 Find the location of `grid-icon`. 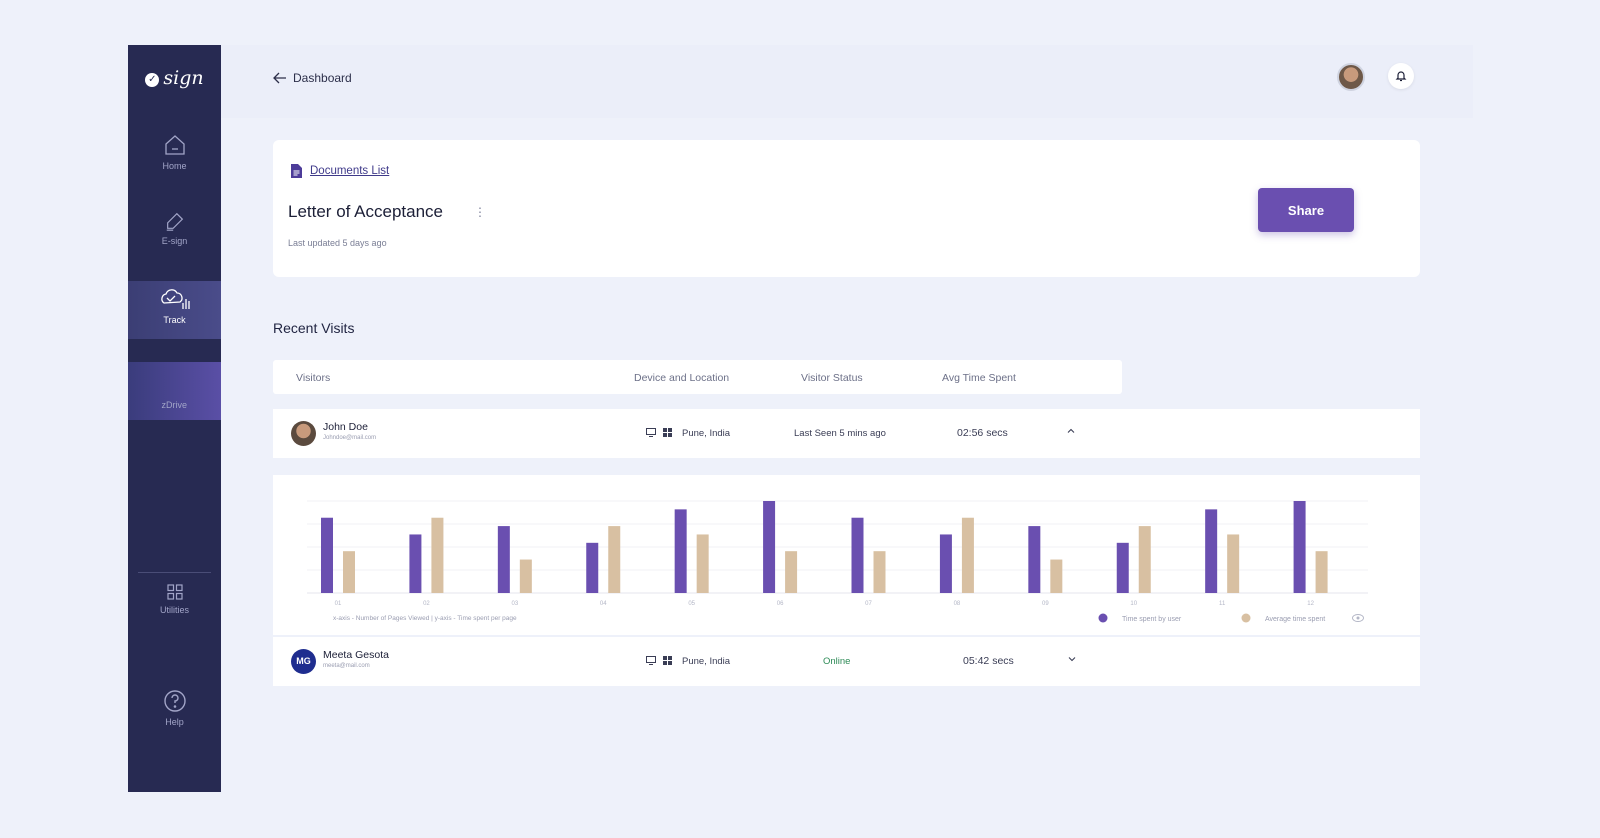

grid-icon is located at coordinates (174, 592).